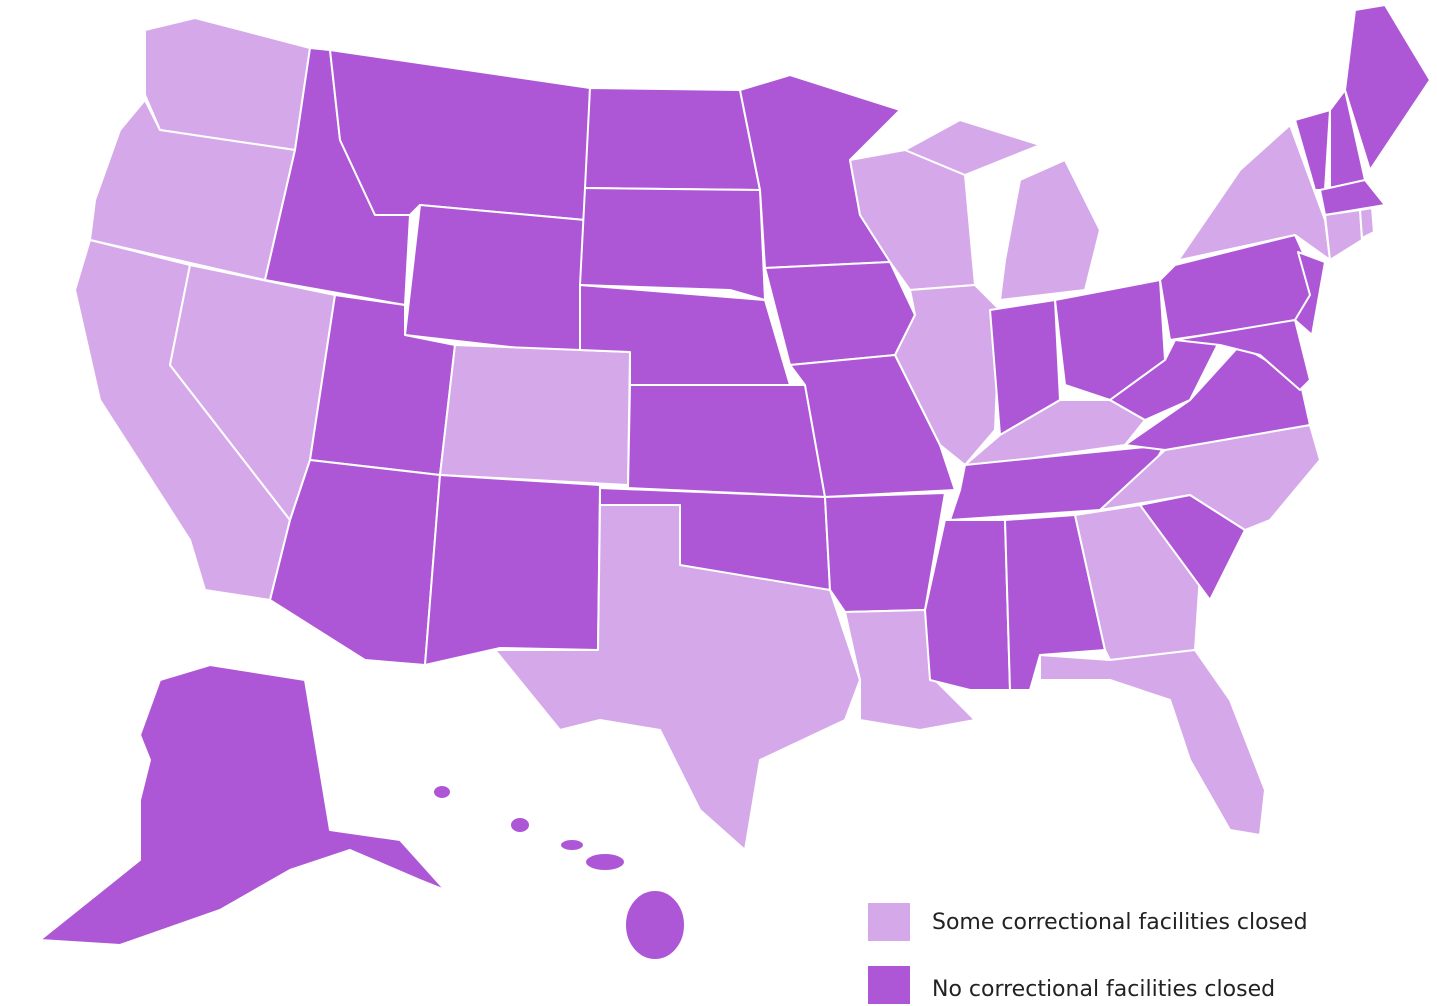  What do you see at coordinates (1103, 989) in the screenshot?
I see `legend-label: No correctional facilities closed` at bounding box center [1103, 989].